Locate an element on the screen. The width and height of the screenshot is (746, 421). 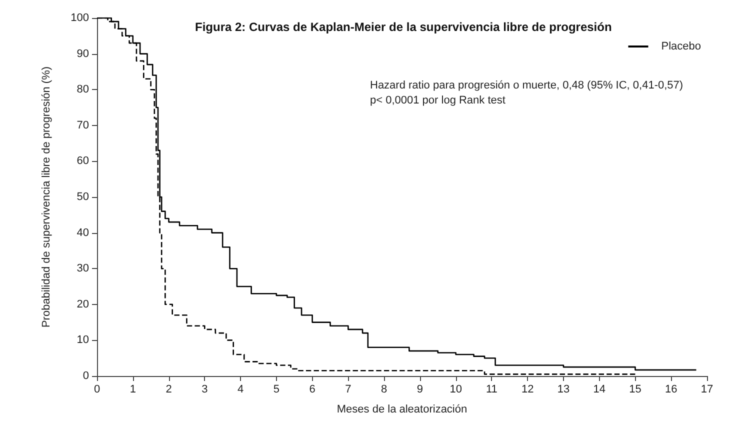
y-tick-label: 50 is located at coordinates (82, 197).